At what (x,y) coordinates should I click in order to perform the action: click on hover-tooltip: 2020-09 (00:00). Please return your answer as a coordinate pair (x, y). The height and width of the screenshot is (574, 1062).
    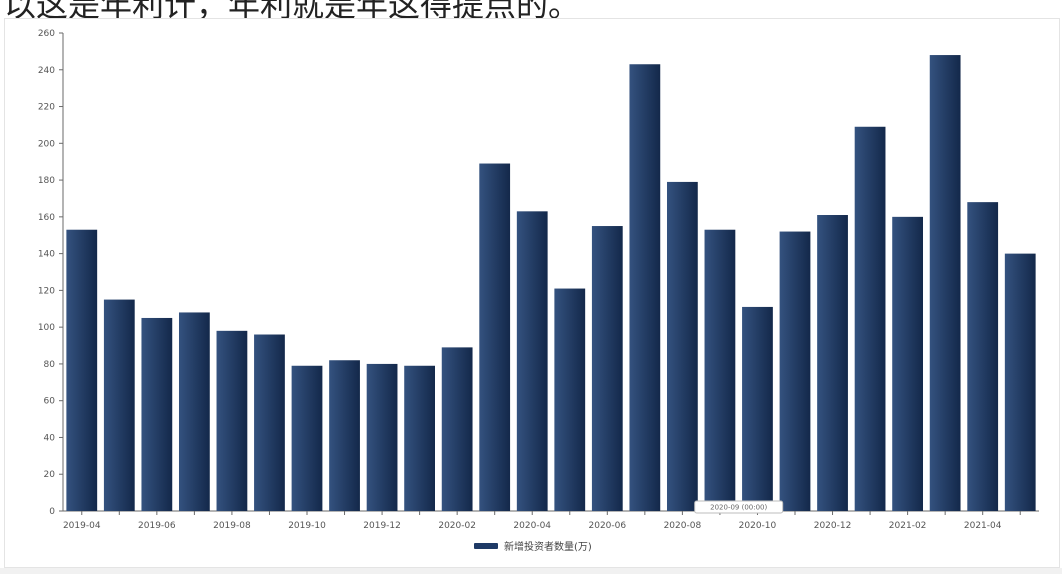
    Looking at the image, I should click on (739, 507).